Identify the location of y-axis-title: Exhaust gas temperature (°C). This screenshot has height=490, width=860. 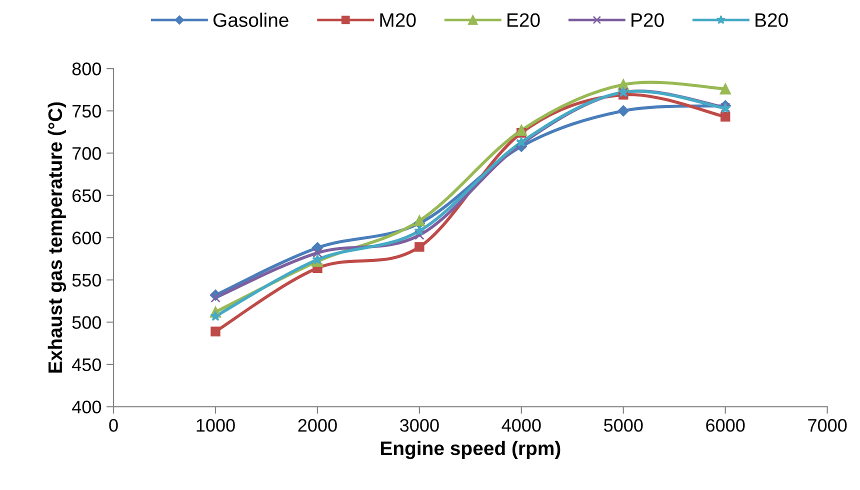
(57, 237).